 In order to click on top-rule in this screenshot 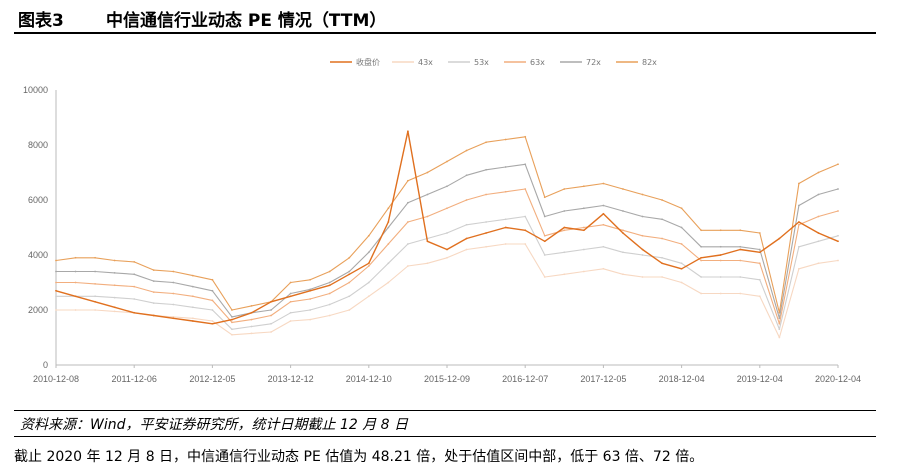, I will do `click(445, 33)`.